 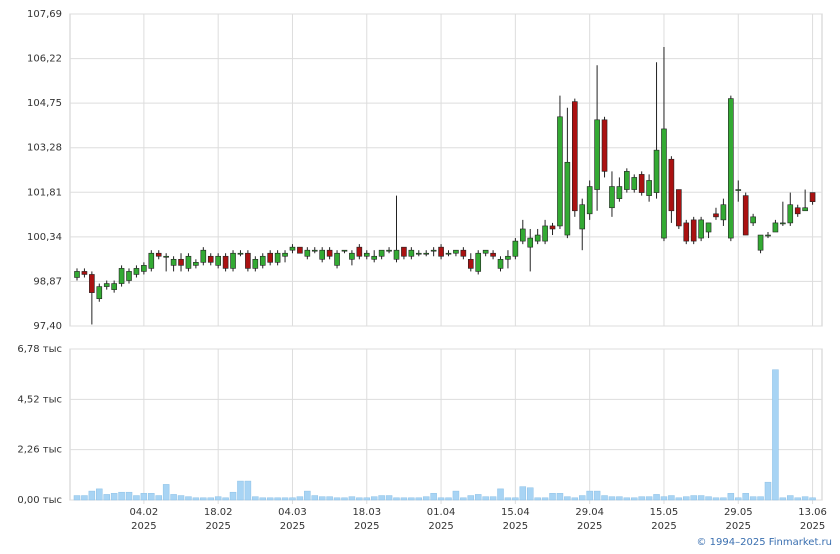 What do you see at coordinates (664, 512) in the screenshot?
I see `x-tick-label: 15.05` at bounding box center [664, 512].